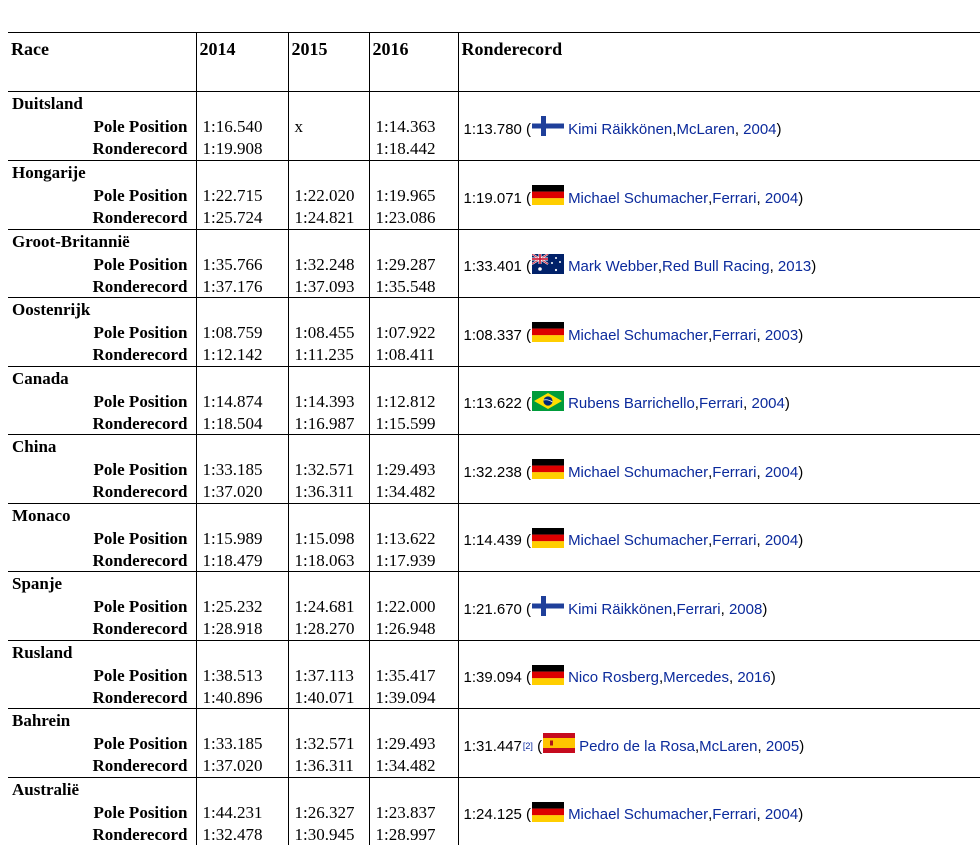 Image resolution: width=980 pixels, height=845 pixels. What do you see at coordinates (40, 378) in the screenshot?
I see `race-name: Canada` at bounding box center [40, 378].